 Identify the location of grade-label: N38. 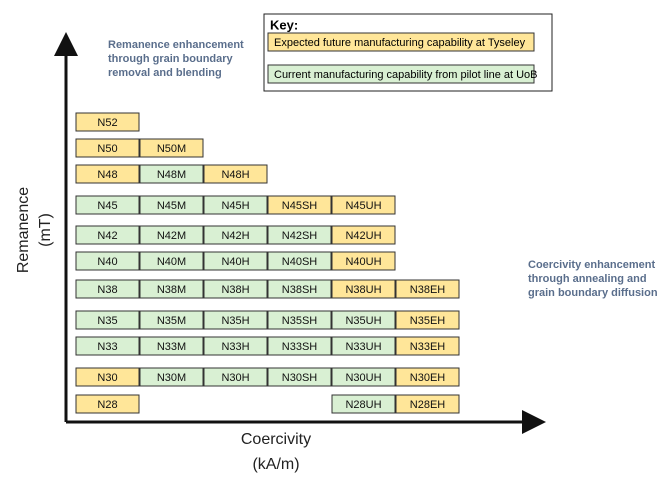
(107, 290).